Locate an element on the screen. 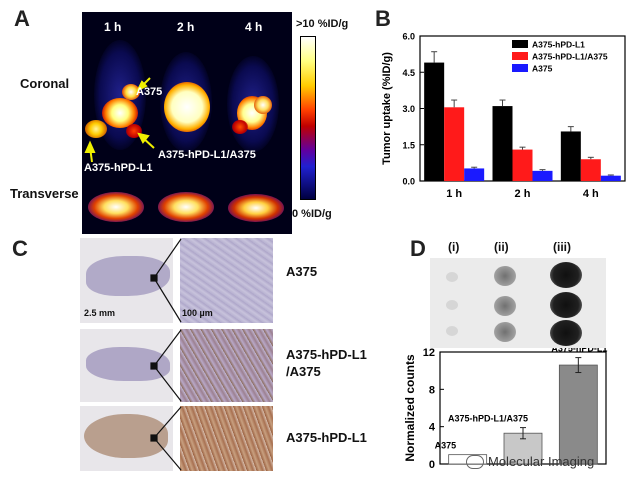 The width and height of the screenshot is (636, 493). y-axis-label: Normalized counts is located at coordinates (410, 408).